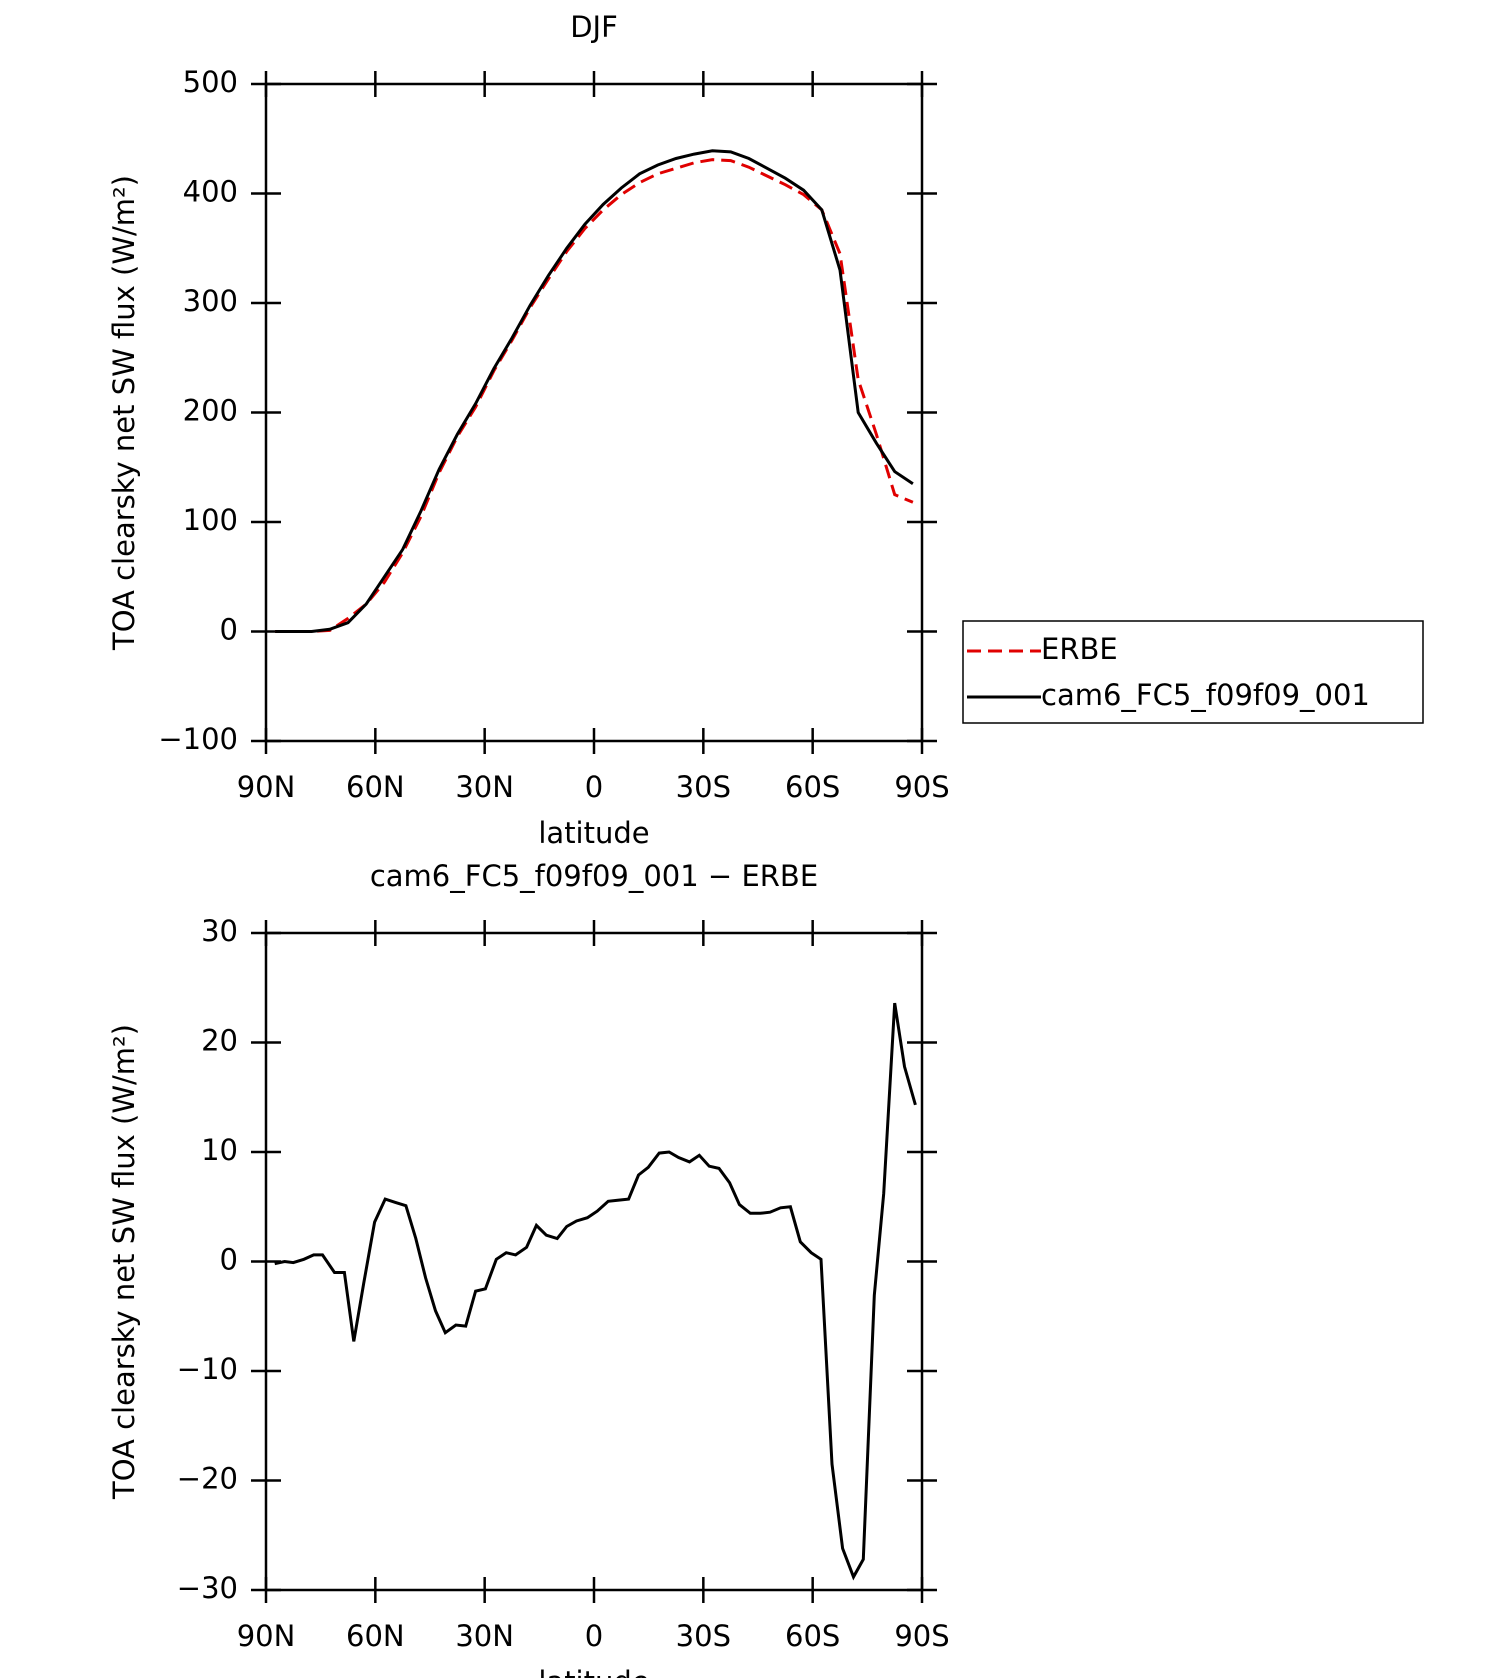  I want to click on chart-title: DJF, so click(594, 27).